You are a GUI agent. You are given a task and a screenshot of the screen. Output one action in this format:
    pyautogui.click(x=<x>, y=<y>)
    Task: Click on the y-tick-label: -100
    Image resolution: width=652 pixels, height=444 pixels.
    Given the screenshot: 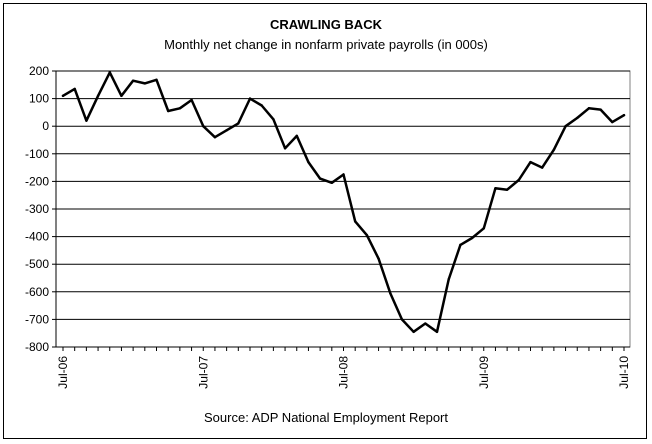 What is the action you would take?
    pyautogui.click(x=37, y=154)
    